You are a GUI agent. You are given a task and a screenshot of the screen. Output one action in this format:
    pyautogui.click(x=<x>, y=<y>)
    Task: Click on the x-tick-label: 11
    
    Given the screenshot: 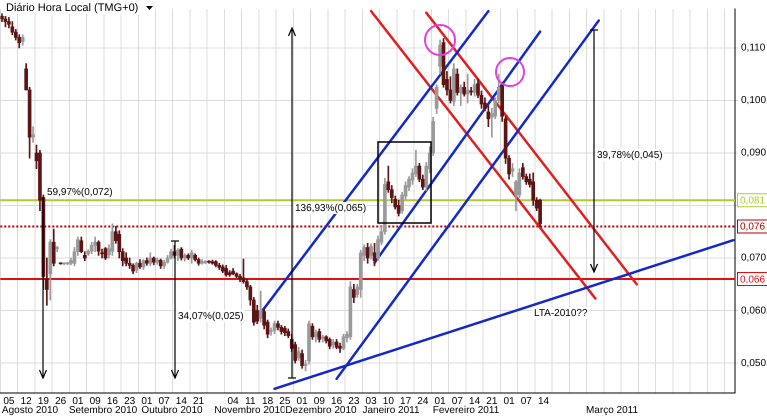 What is the action you would take?
    pyautogui.click(x=250, y=401)
    